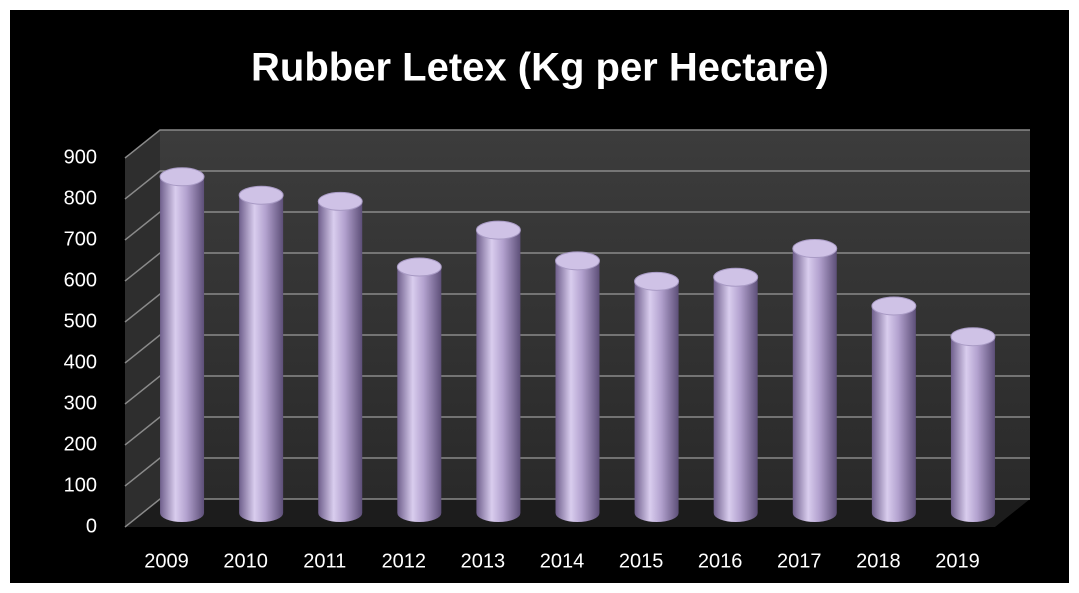 The width and height of the screenshot is (1079, 593). Describe the element at coordinates (80, 280) in the screenshot. I see `y-tick-label: 600` at that location.